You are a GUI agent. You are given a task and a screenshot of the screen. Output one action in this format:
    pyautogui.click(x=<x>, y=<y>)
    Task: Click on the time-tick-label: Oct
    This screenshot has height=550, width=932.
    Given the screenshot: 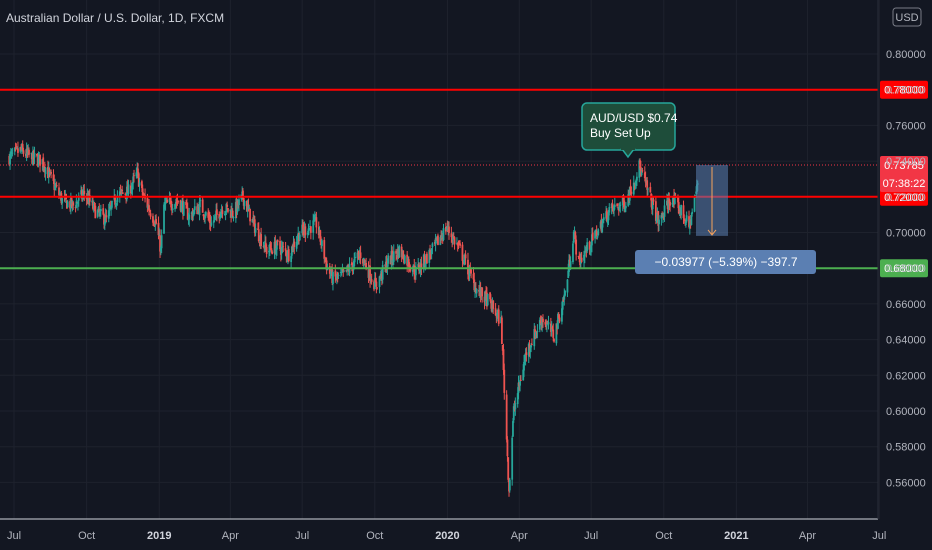 What is the action you would take?
    pyautogui.click(x=86, y=536)
    